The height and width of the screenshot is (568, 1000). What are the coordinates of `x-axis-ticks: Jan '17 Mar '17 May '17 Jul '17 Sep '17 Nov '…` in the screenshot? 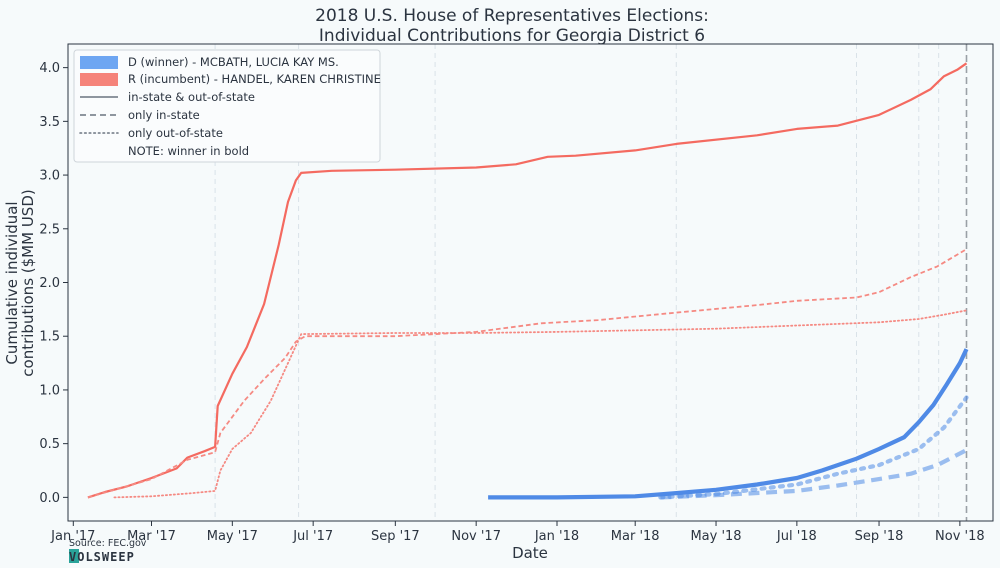 It's located at (517, 532).